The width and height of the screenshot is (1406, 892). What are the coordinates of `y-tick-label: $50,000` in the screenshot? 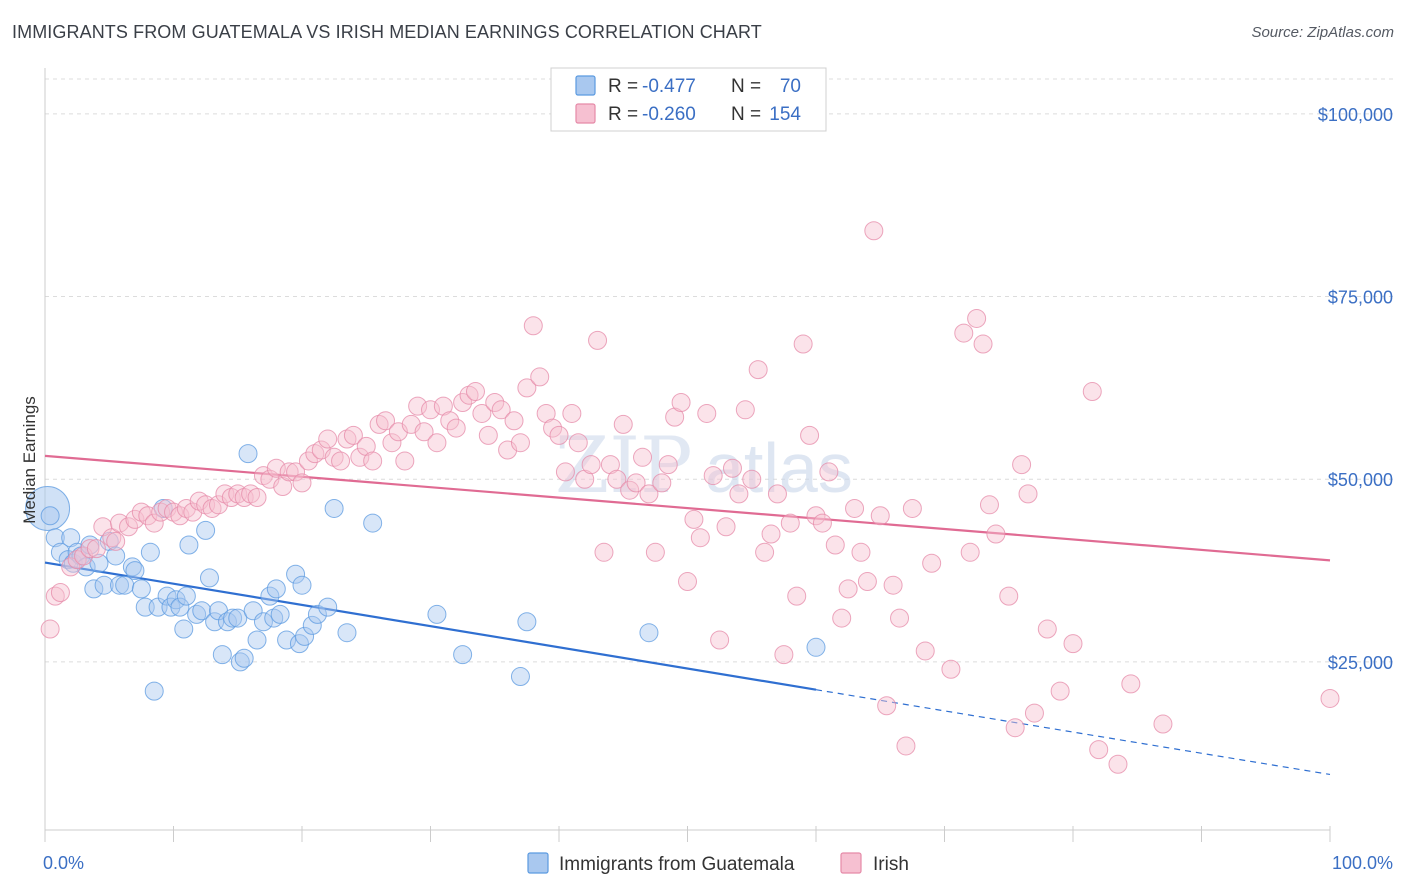 It's located at (1360, 480).